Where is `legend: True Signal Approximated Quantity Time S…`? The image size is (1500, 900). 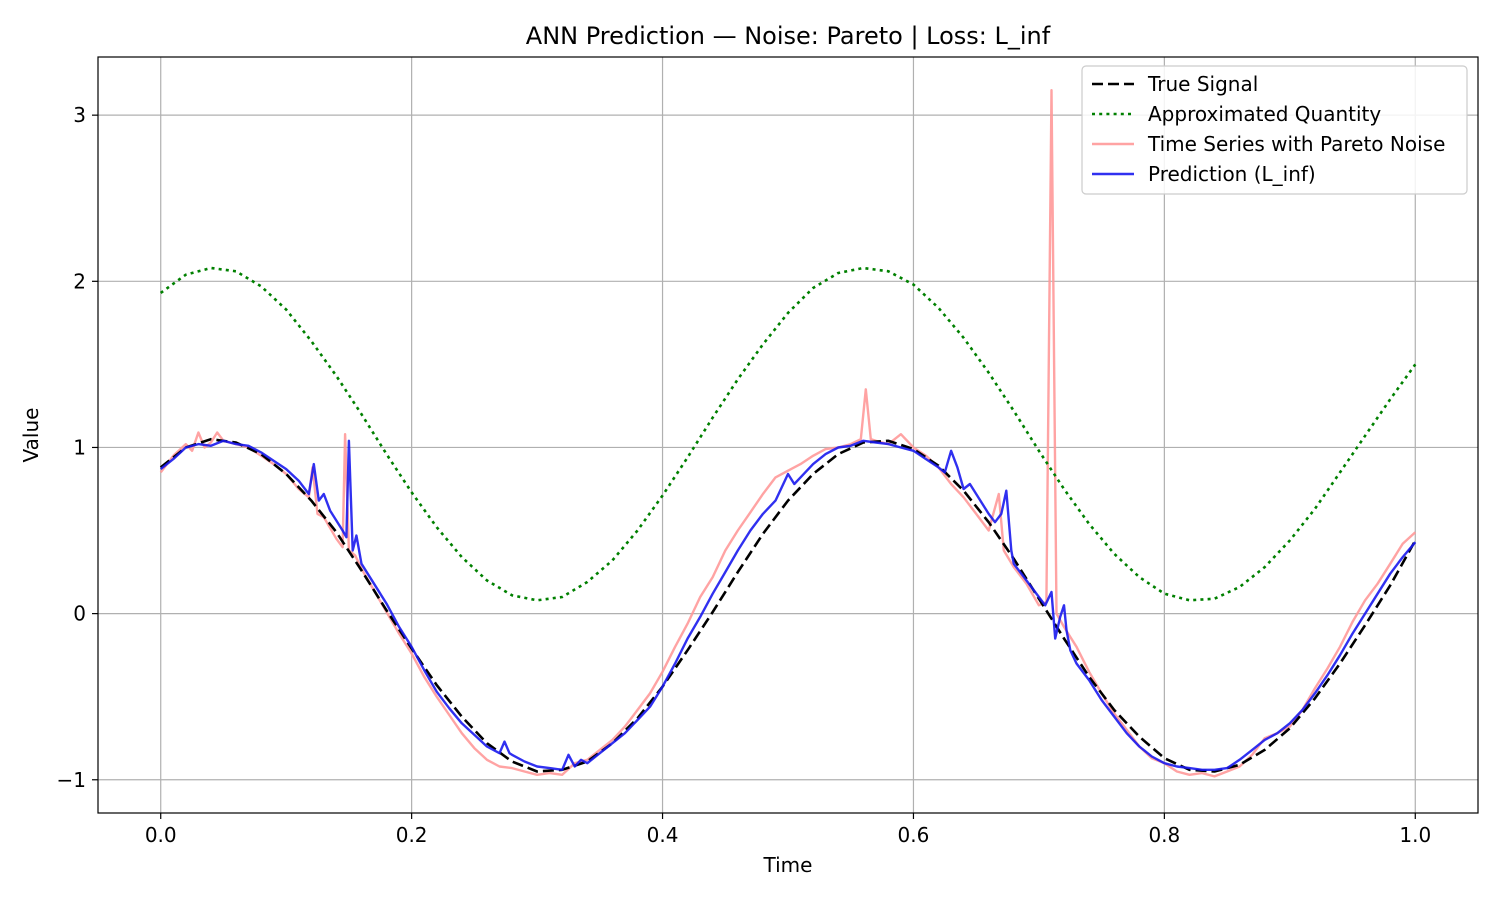
legend: True Signal Approximated Quantity Time S… is located at coordinates (1274, 130).